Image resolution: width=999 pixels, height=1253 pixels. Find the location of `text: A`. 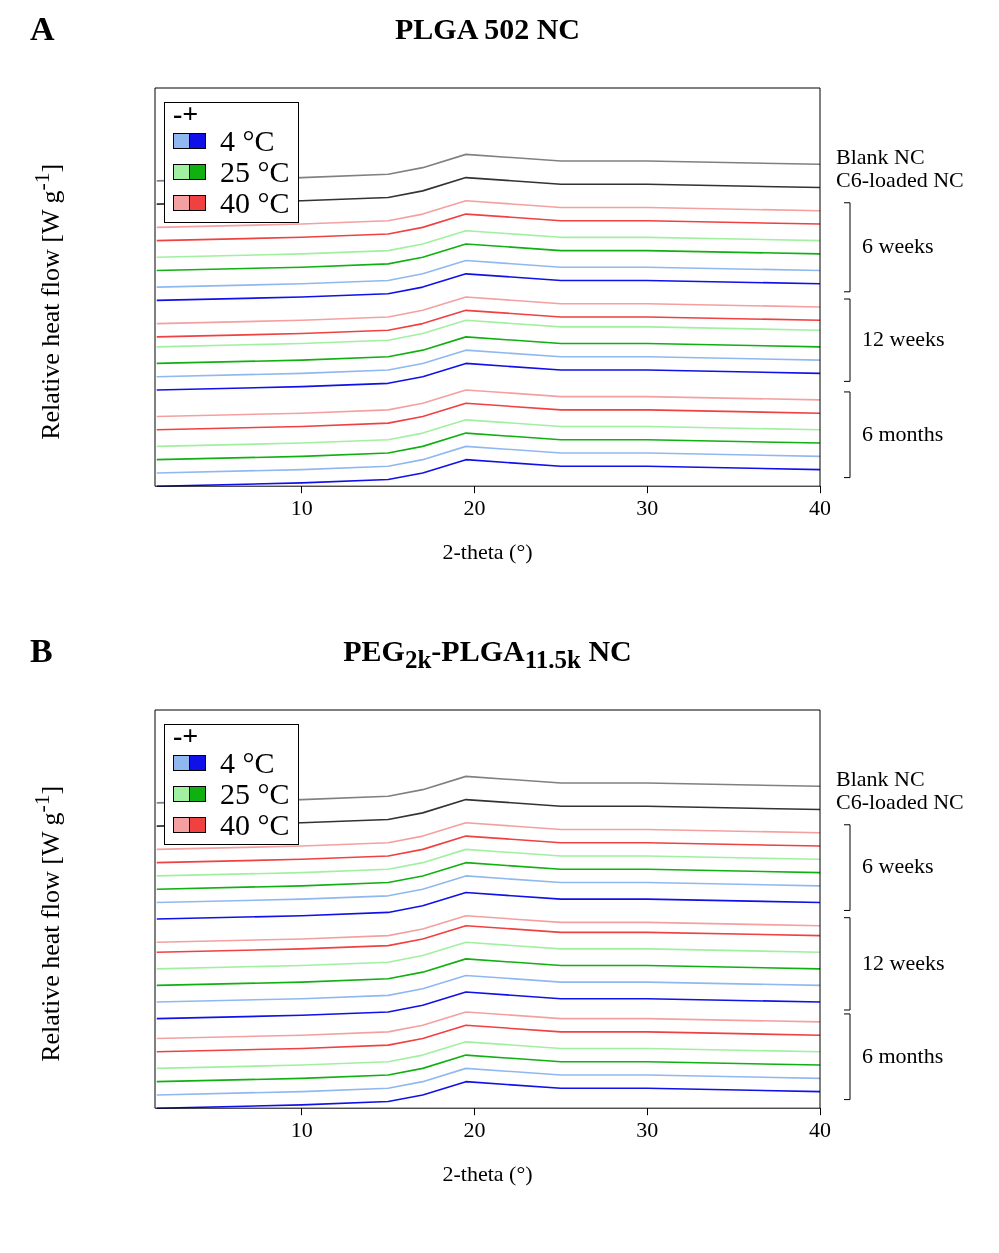

text: A is located at coordinates (42, 29).